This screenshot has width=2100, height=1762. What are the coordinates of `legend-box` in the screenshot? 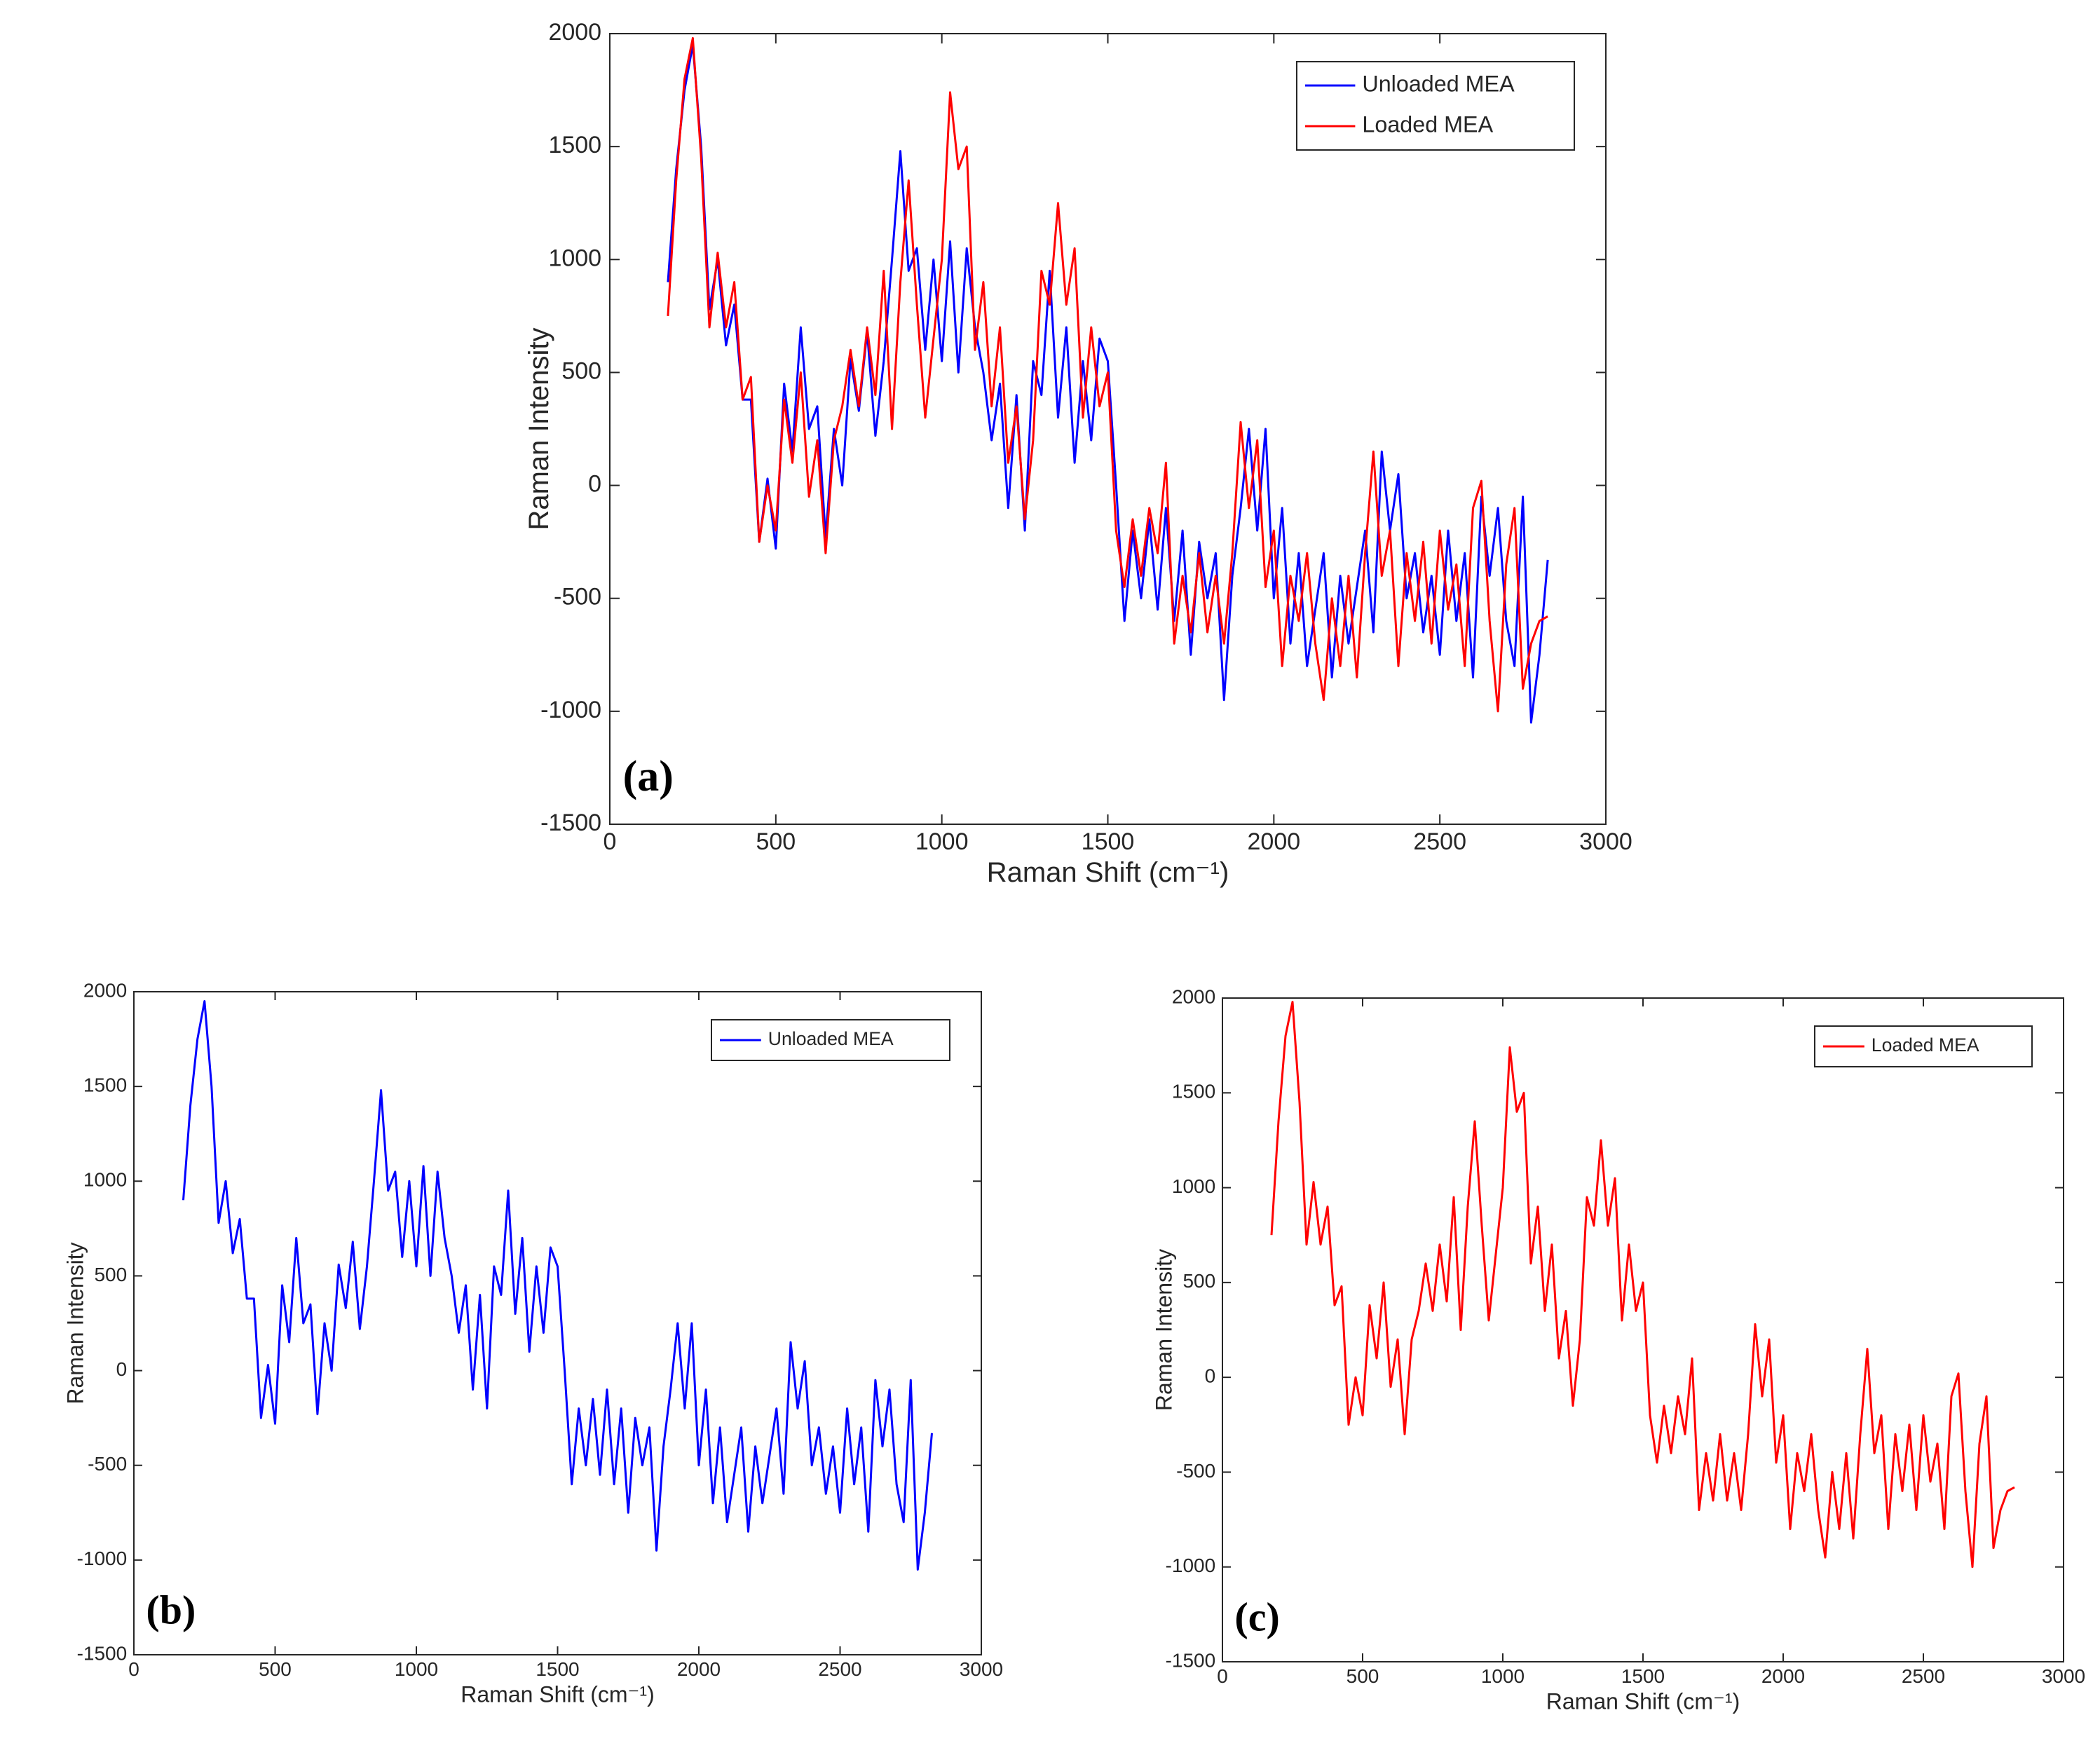 It's located at (1435, 106).